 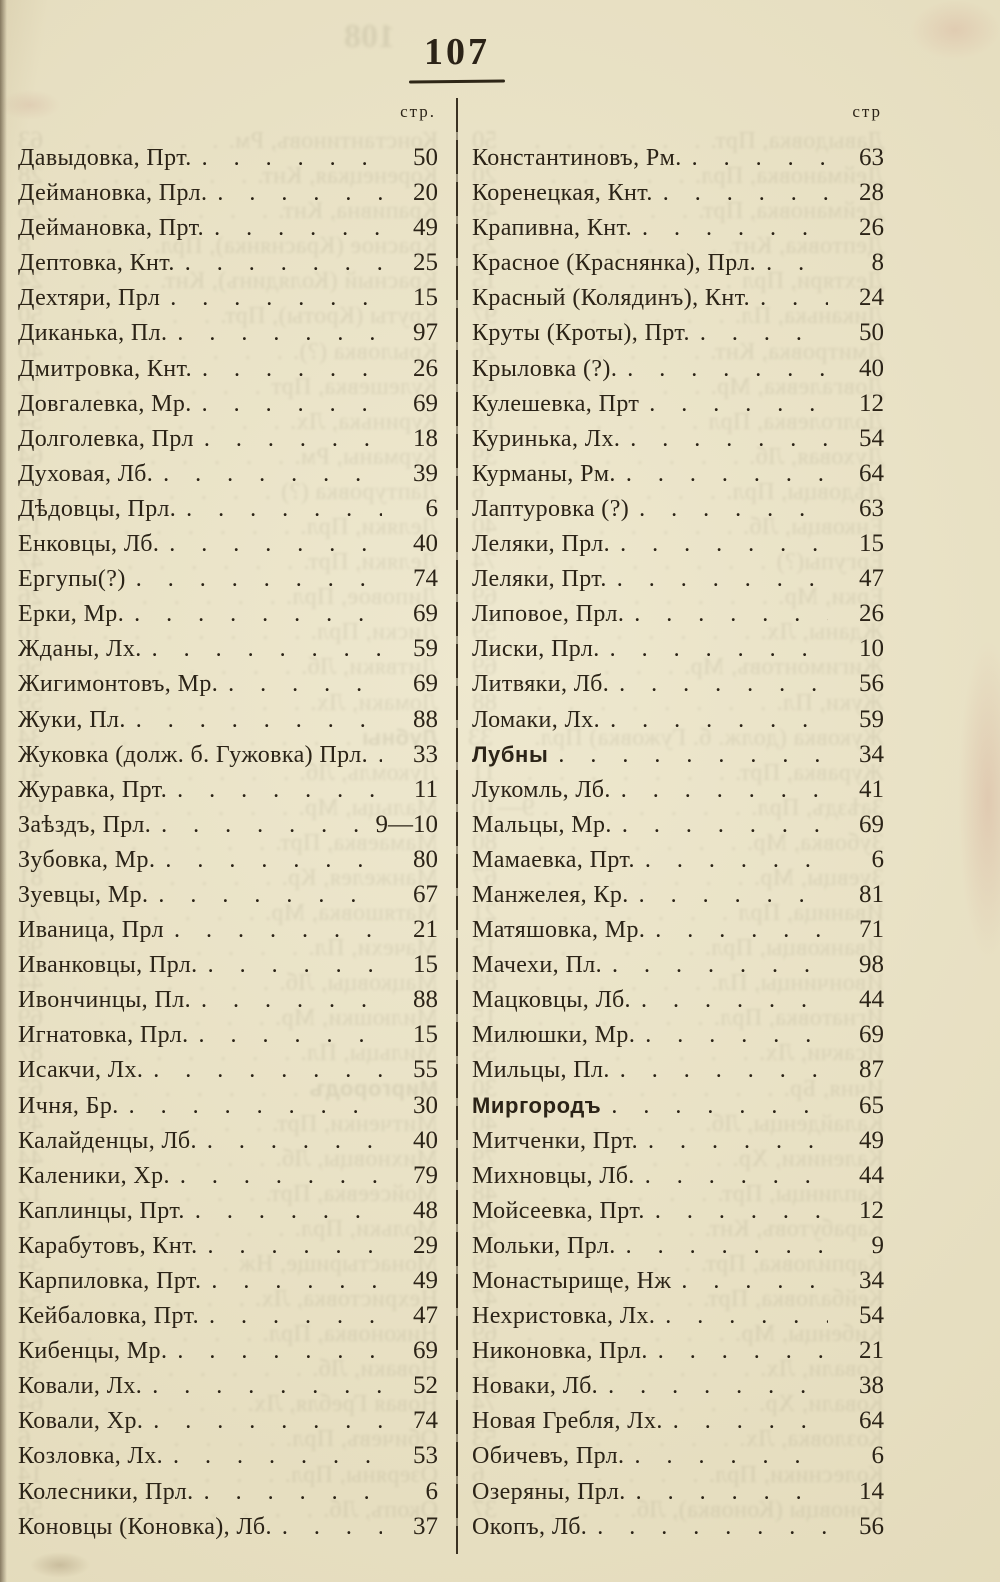 I want to click on entry-name: Монастырище, Нж, so click(x=572, y=1281).